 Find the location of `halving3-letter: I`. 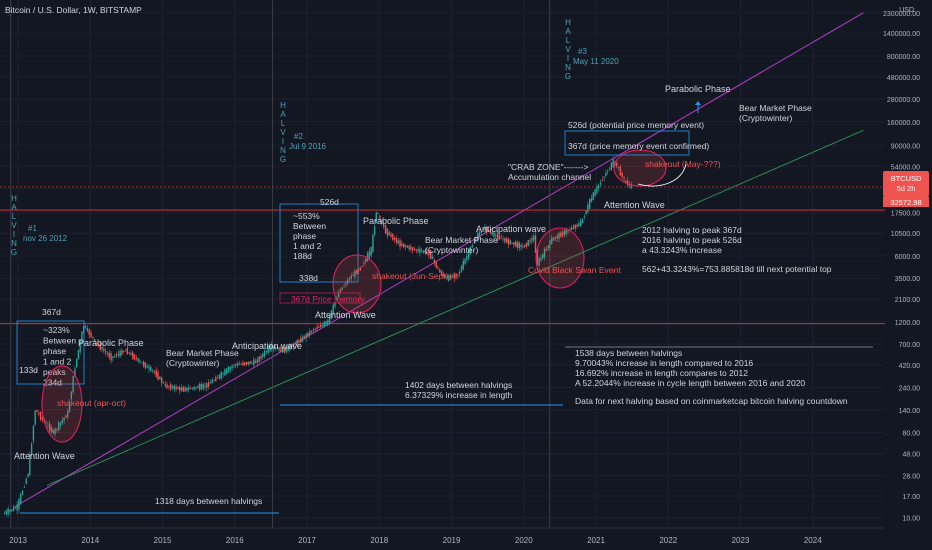

halving3-letter: I is located at coordinates (568, 58).